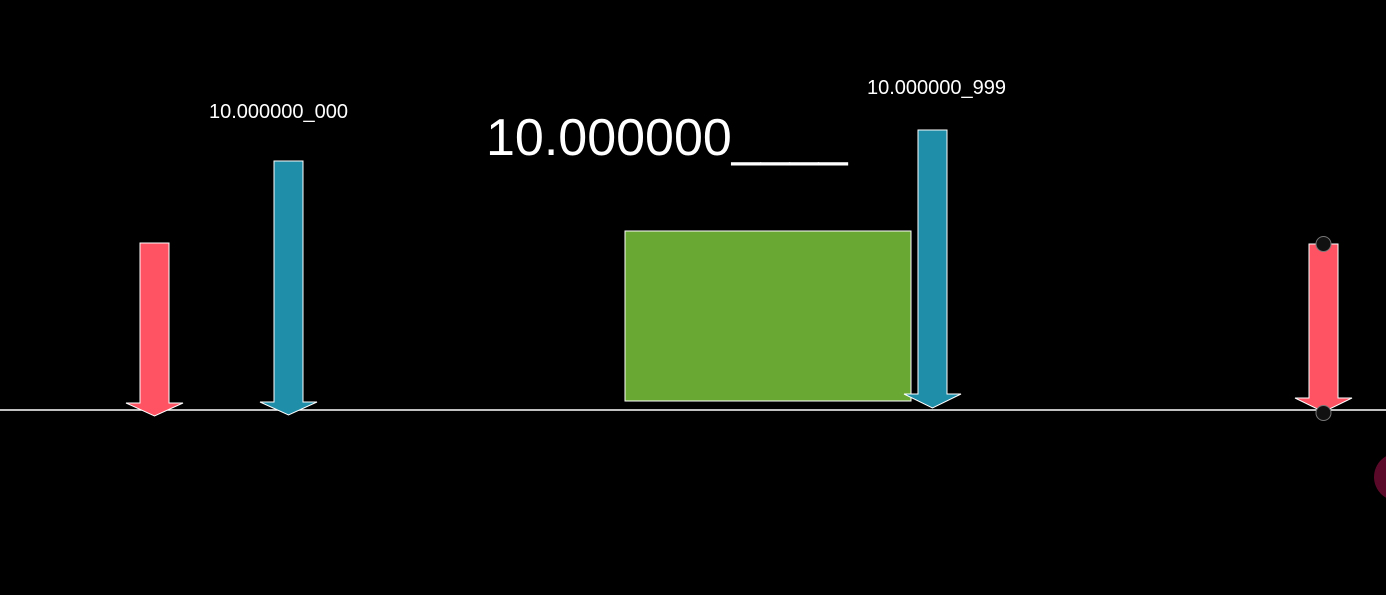 The height and width of the screenshot is (595, 1386). I want to click on resize-handle-bottom, so click(1323, 413).